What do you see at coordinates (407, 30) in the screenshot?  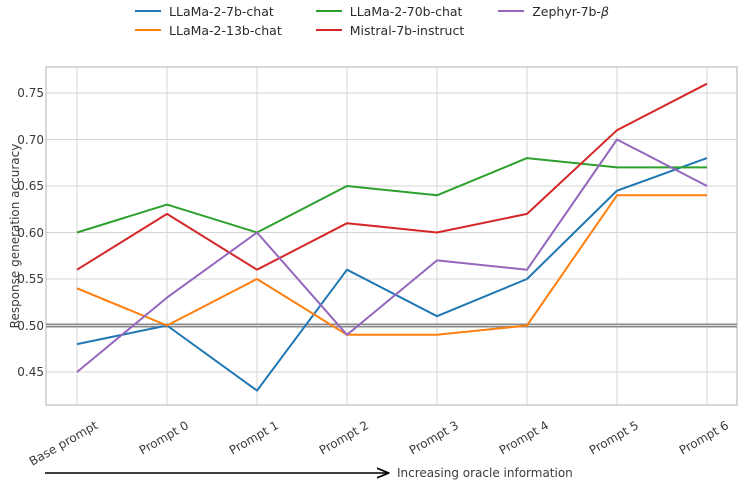 I see `legend-label: Mistral-7b-instruct` at bounding box center [407, 30].